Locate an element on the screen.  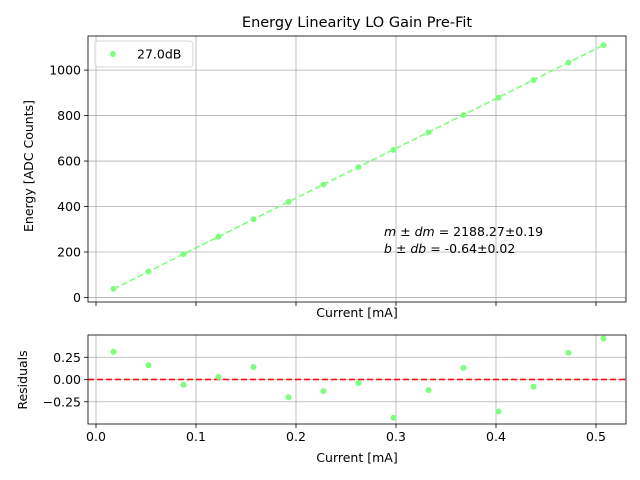
bottom-y-tick-label: 0.25 is located at coordinates (67, 357).